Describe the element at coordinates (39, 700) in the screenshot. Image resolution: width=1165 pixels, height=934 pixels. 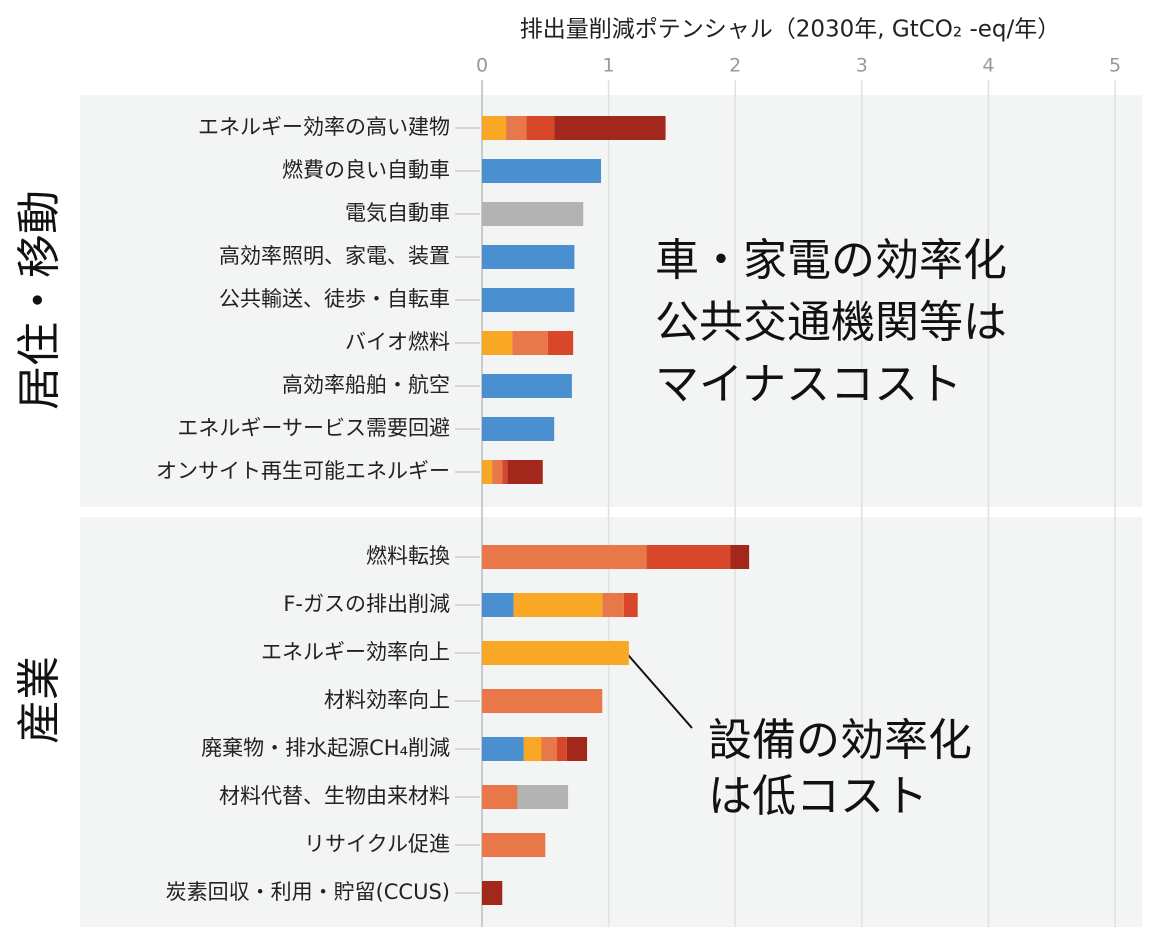
I see `group-label: 産業` at that location.